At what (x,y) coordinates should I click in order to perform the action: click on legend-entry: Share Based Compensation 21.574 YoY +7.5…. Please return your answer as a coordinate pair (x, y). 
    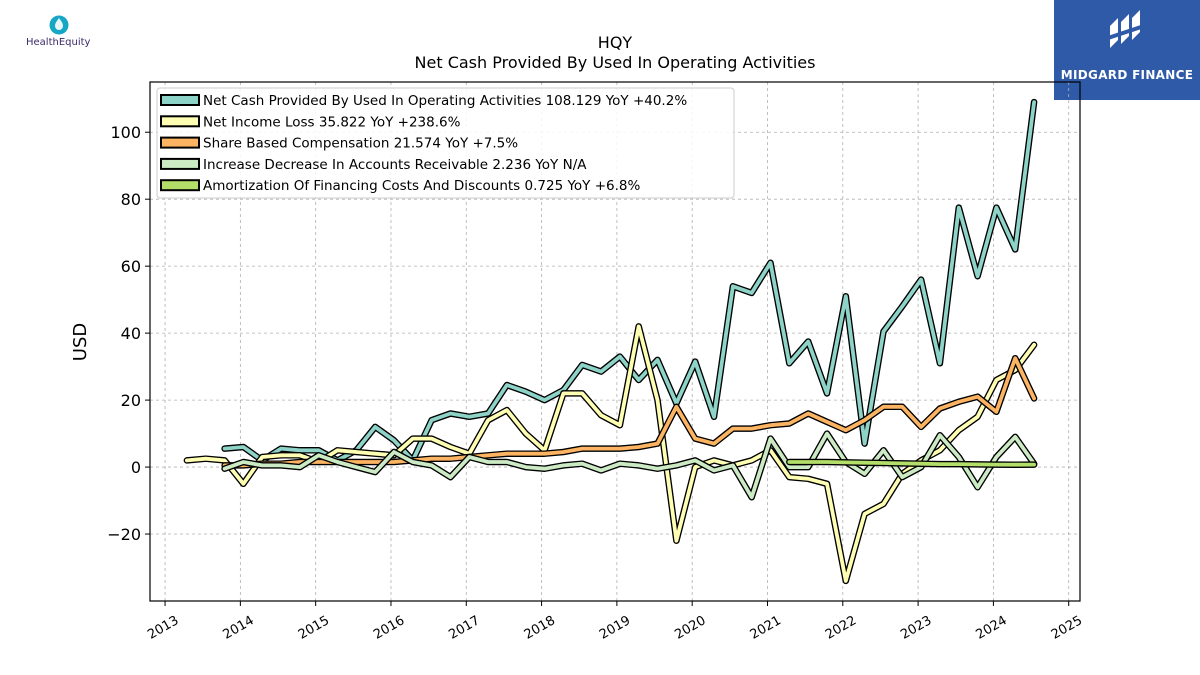
    Looking at the image, I should click on (360, 144).